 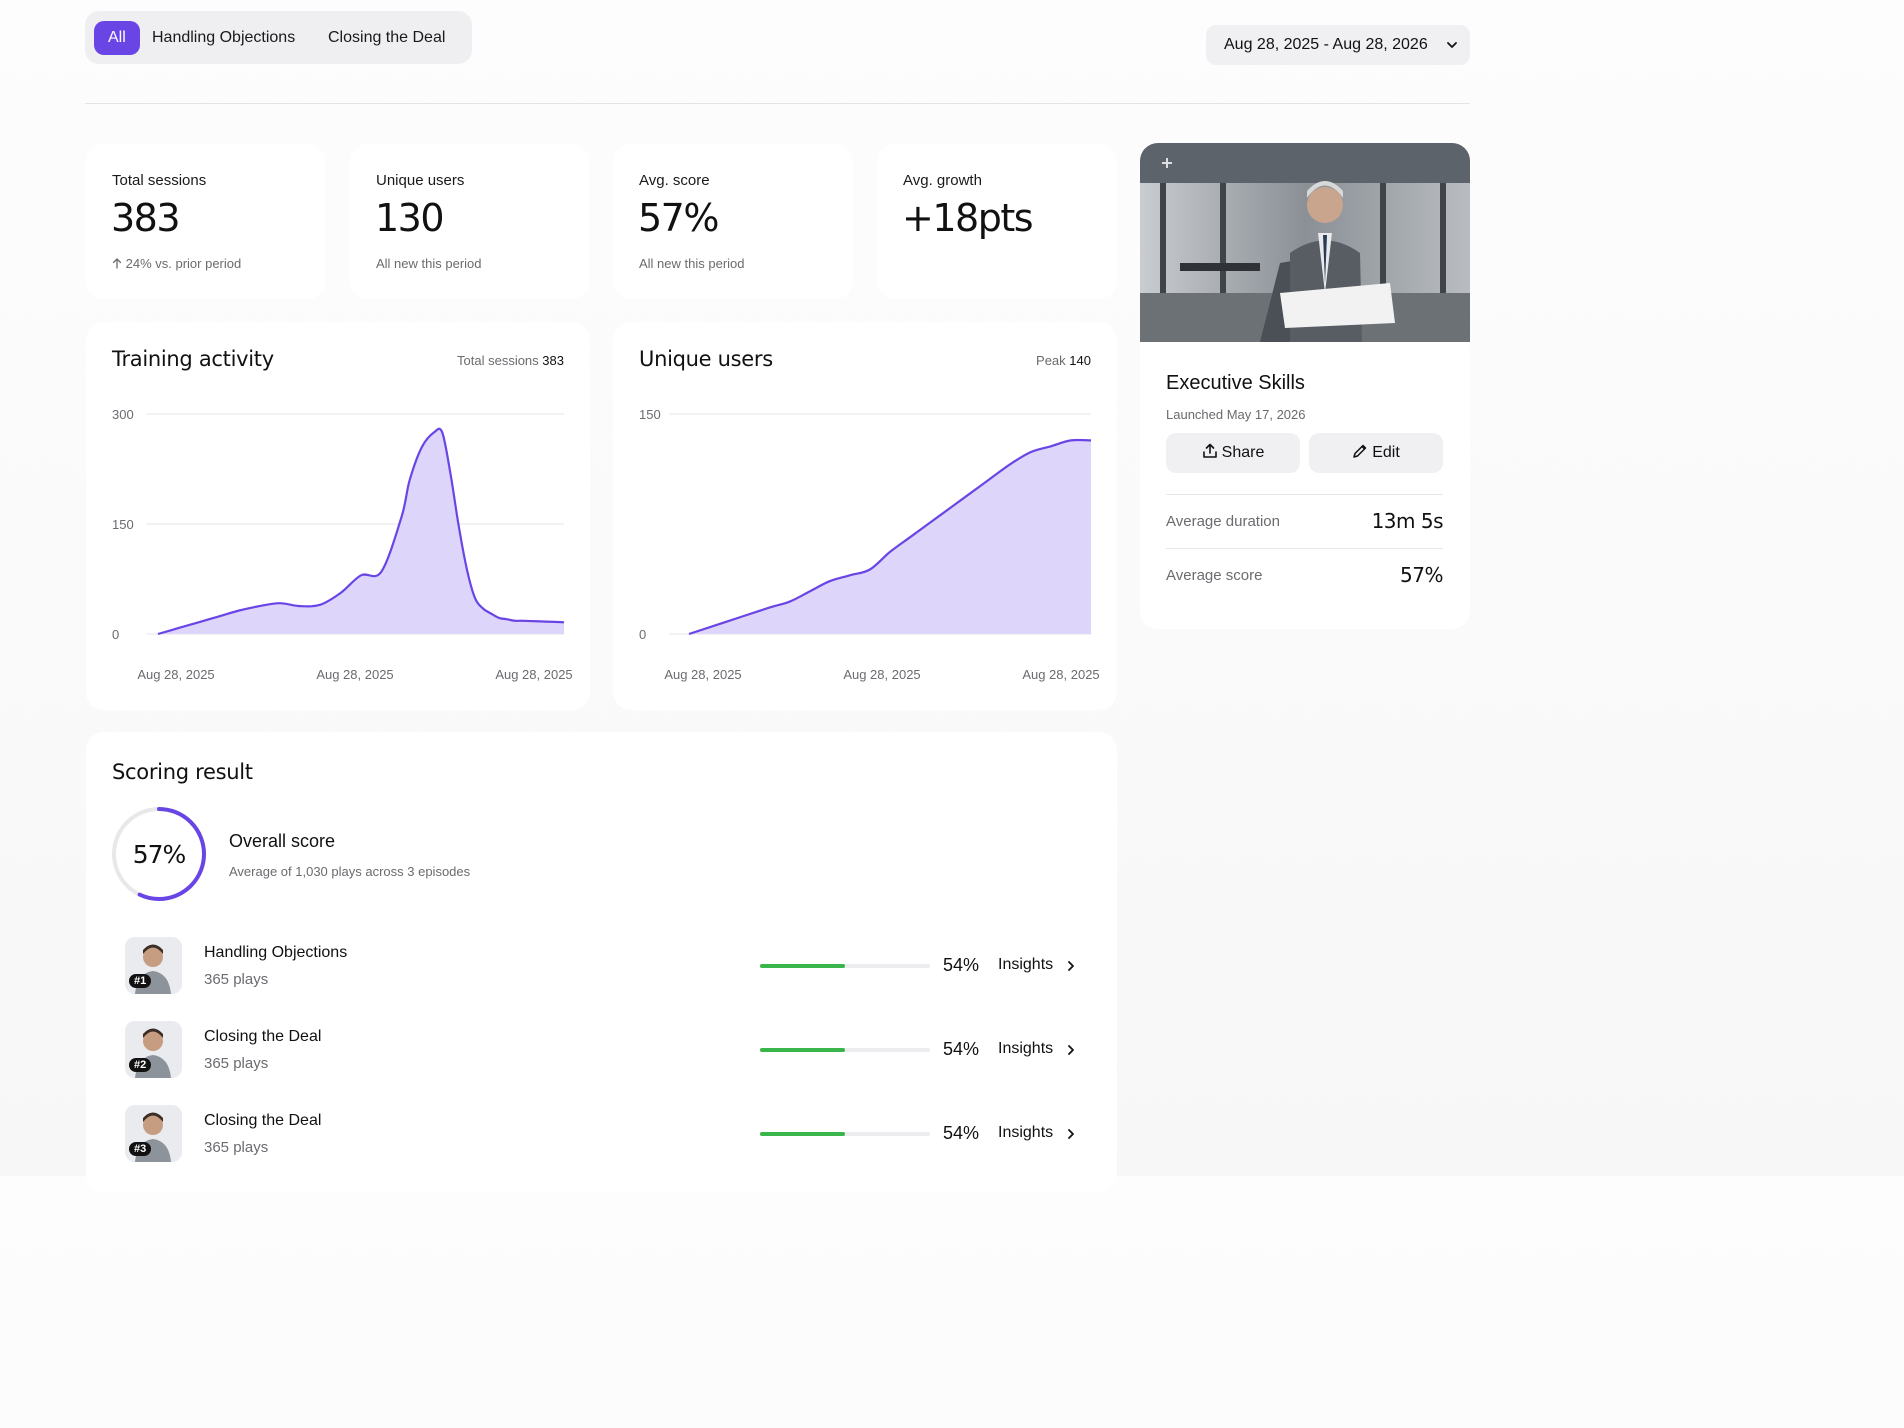 I want to click on overall-score-label: Overall score, so click(x=282, y=841).